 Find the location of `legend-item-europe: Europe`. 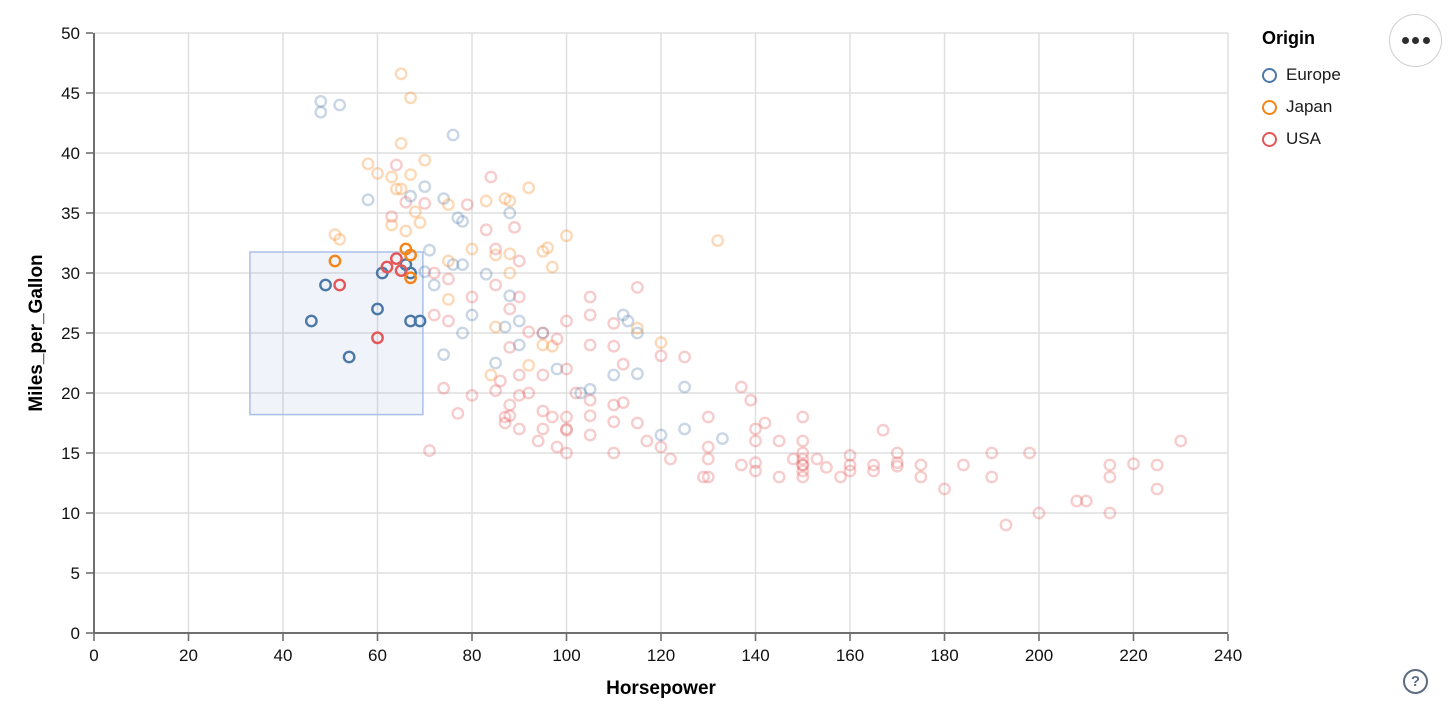

legend-item-europe: Europe is located at coordinates (1301, 75).